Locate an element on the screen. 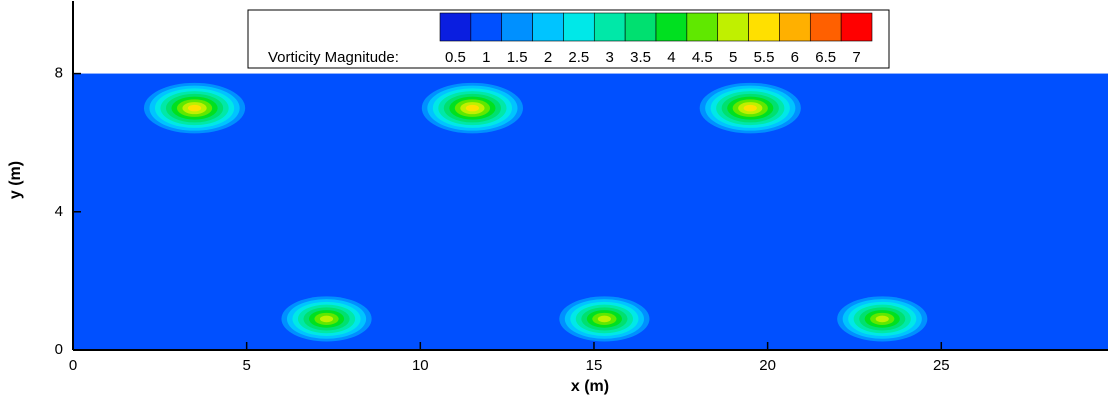  x-tick-label: 5 is located at coordinates (246, 365).